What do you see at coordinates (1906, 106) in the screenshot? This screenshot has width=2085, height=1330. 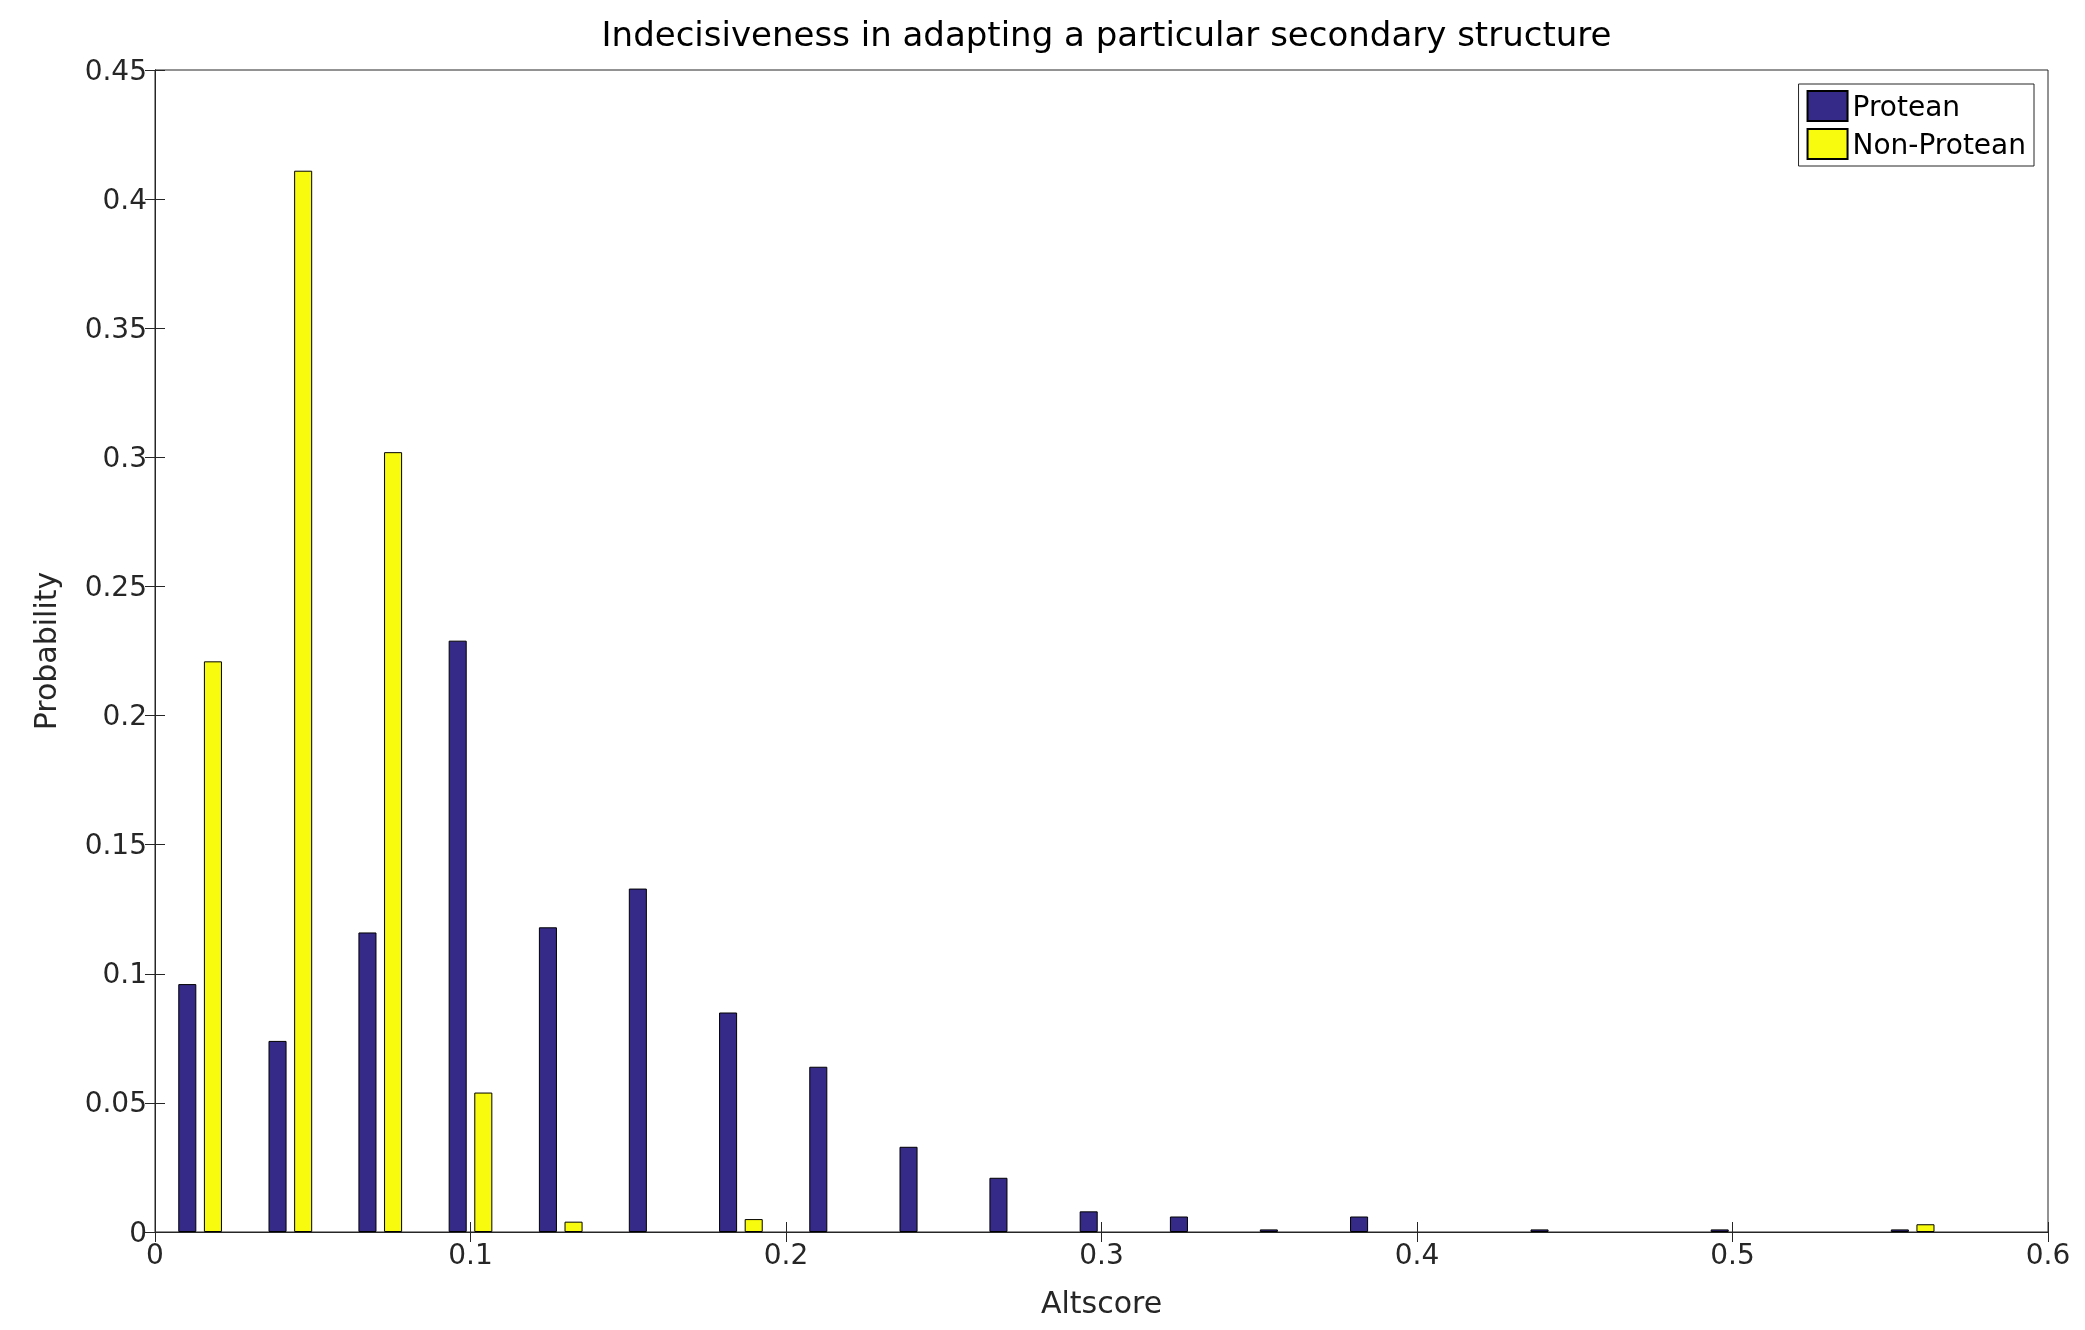 I see `legend-label: Protean` at bounding box center [1906, 106].